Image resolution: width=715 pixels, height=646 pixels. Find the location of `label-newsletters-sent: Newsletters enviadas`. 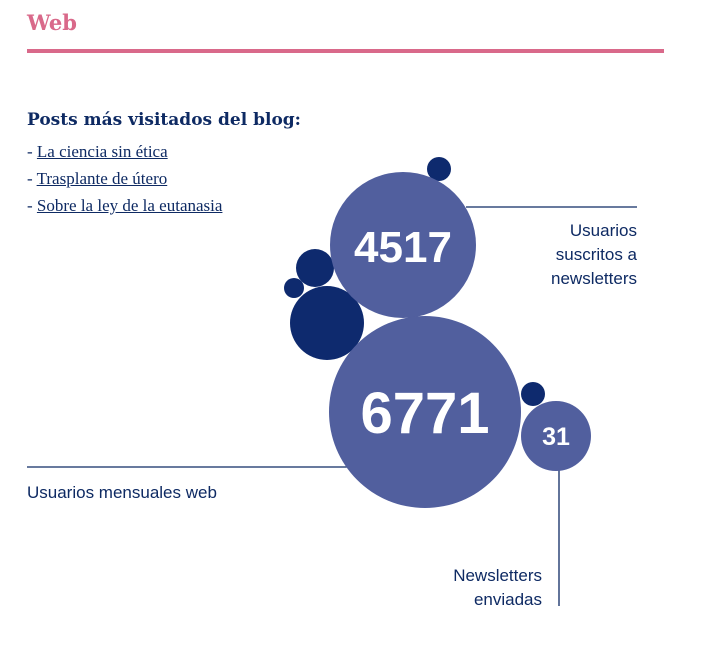

label-newsletters-sent: Newsletters enviadas is located at coordinates (497, 588).